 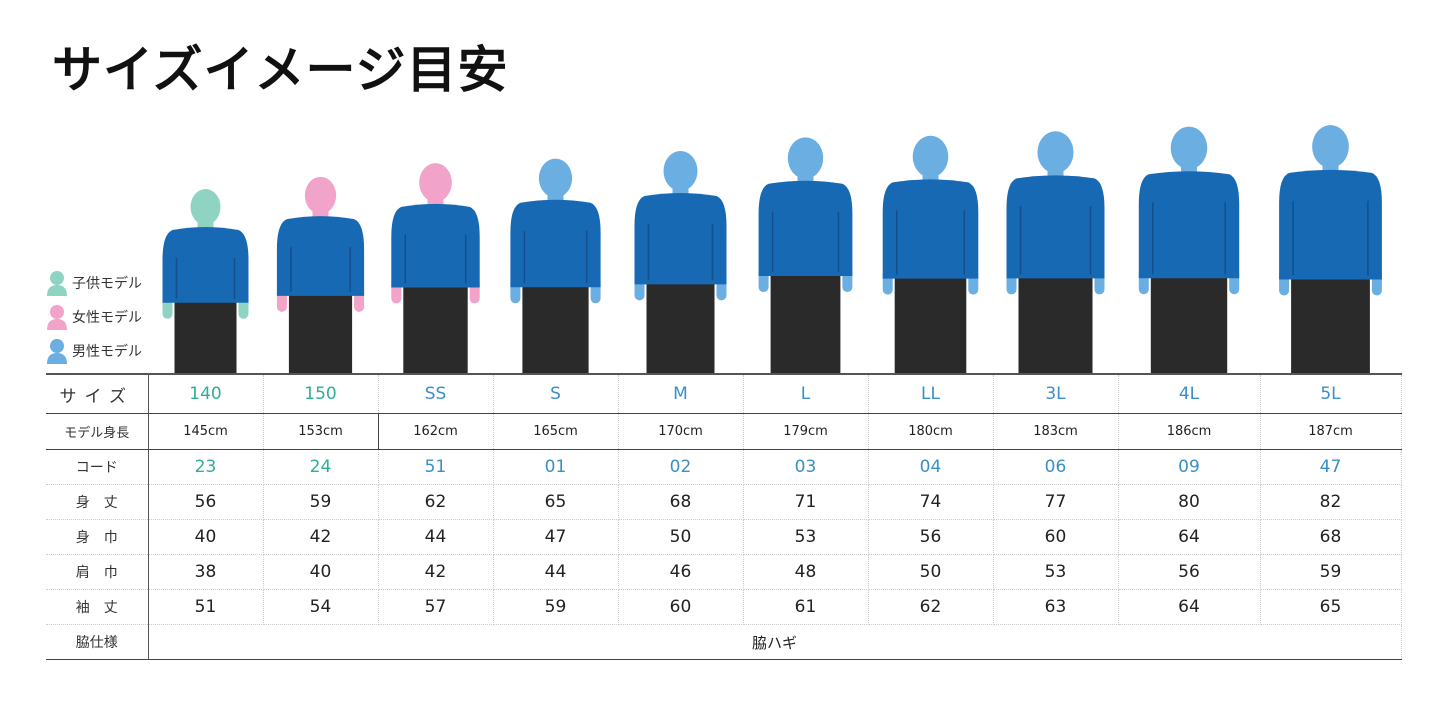 What do you see at coordinates (321, 502) in the screenshot?
I see `cell-length: 59` at bounding box center [321, 502].